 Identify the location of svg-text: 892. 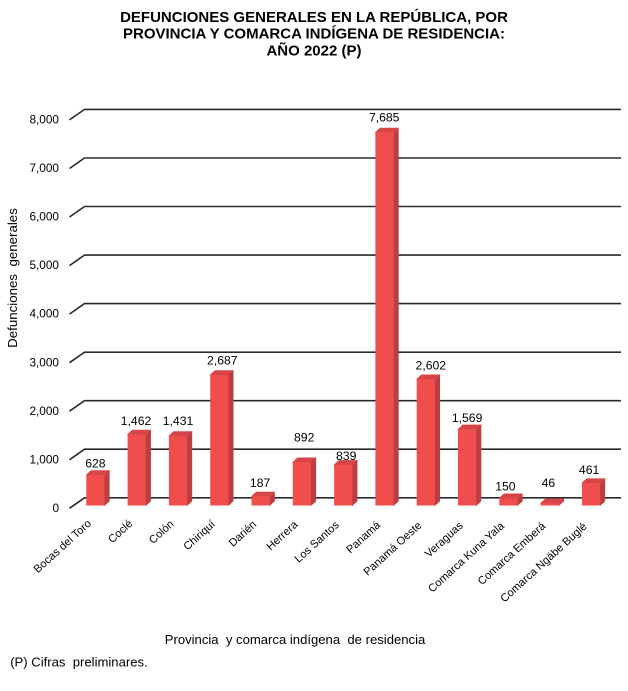
(304, 437).